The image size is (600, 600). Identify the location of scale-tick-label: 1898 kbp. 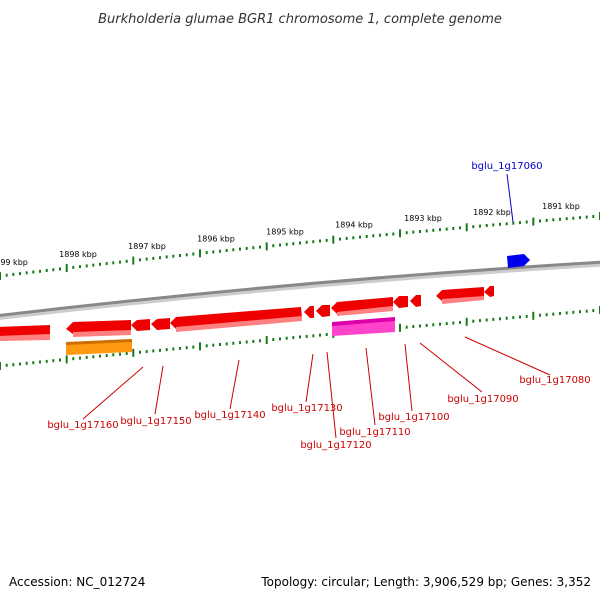
(78, 254).